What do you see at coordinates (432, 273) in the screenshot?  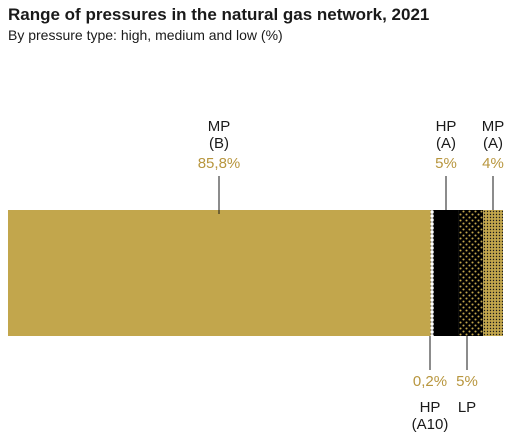 I see `bar-segment-hp-a10` at bounding box center [432, 273].